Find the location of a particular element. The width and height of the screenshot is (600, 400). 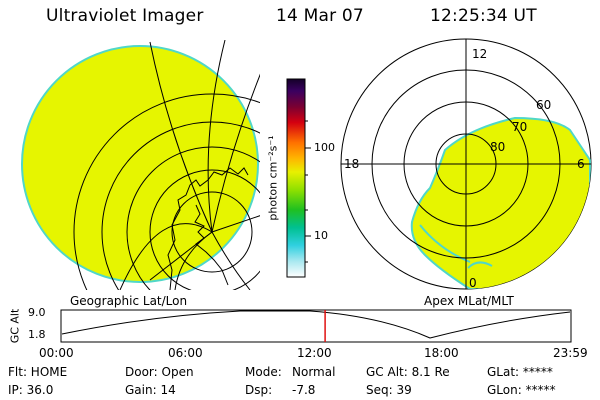

coastline is located at coordinates (208, 229).